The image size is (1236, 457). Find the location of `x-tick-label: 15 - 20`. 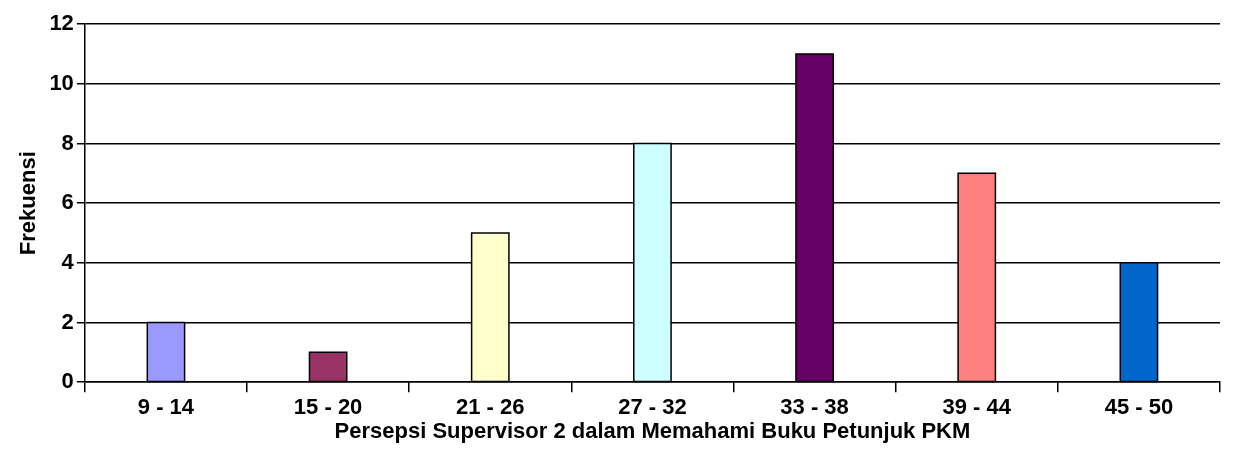

x-tick-label: 15 - 20 is located at coordinates (328, 407).